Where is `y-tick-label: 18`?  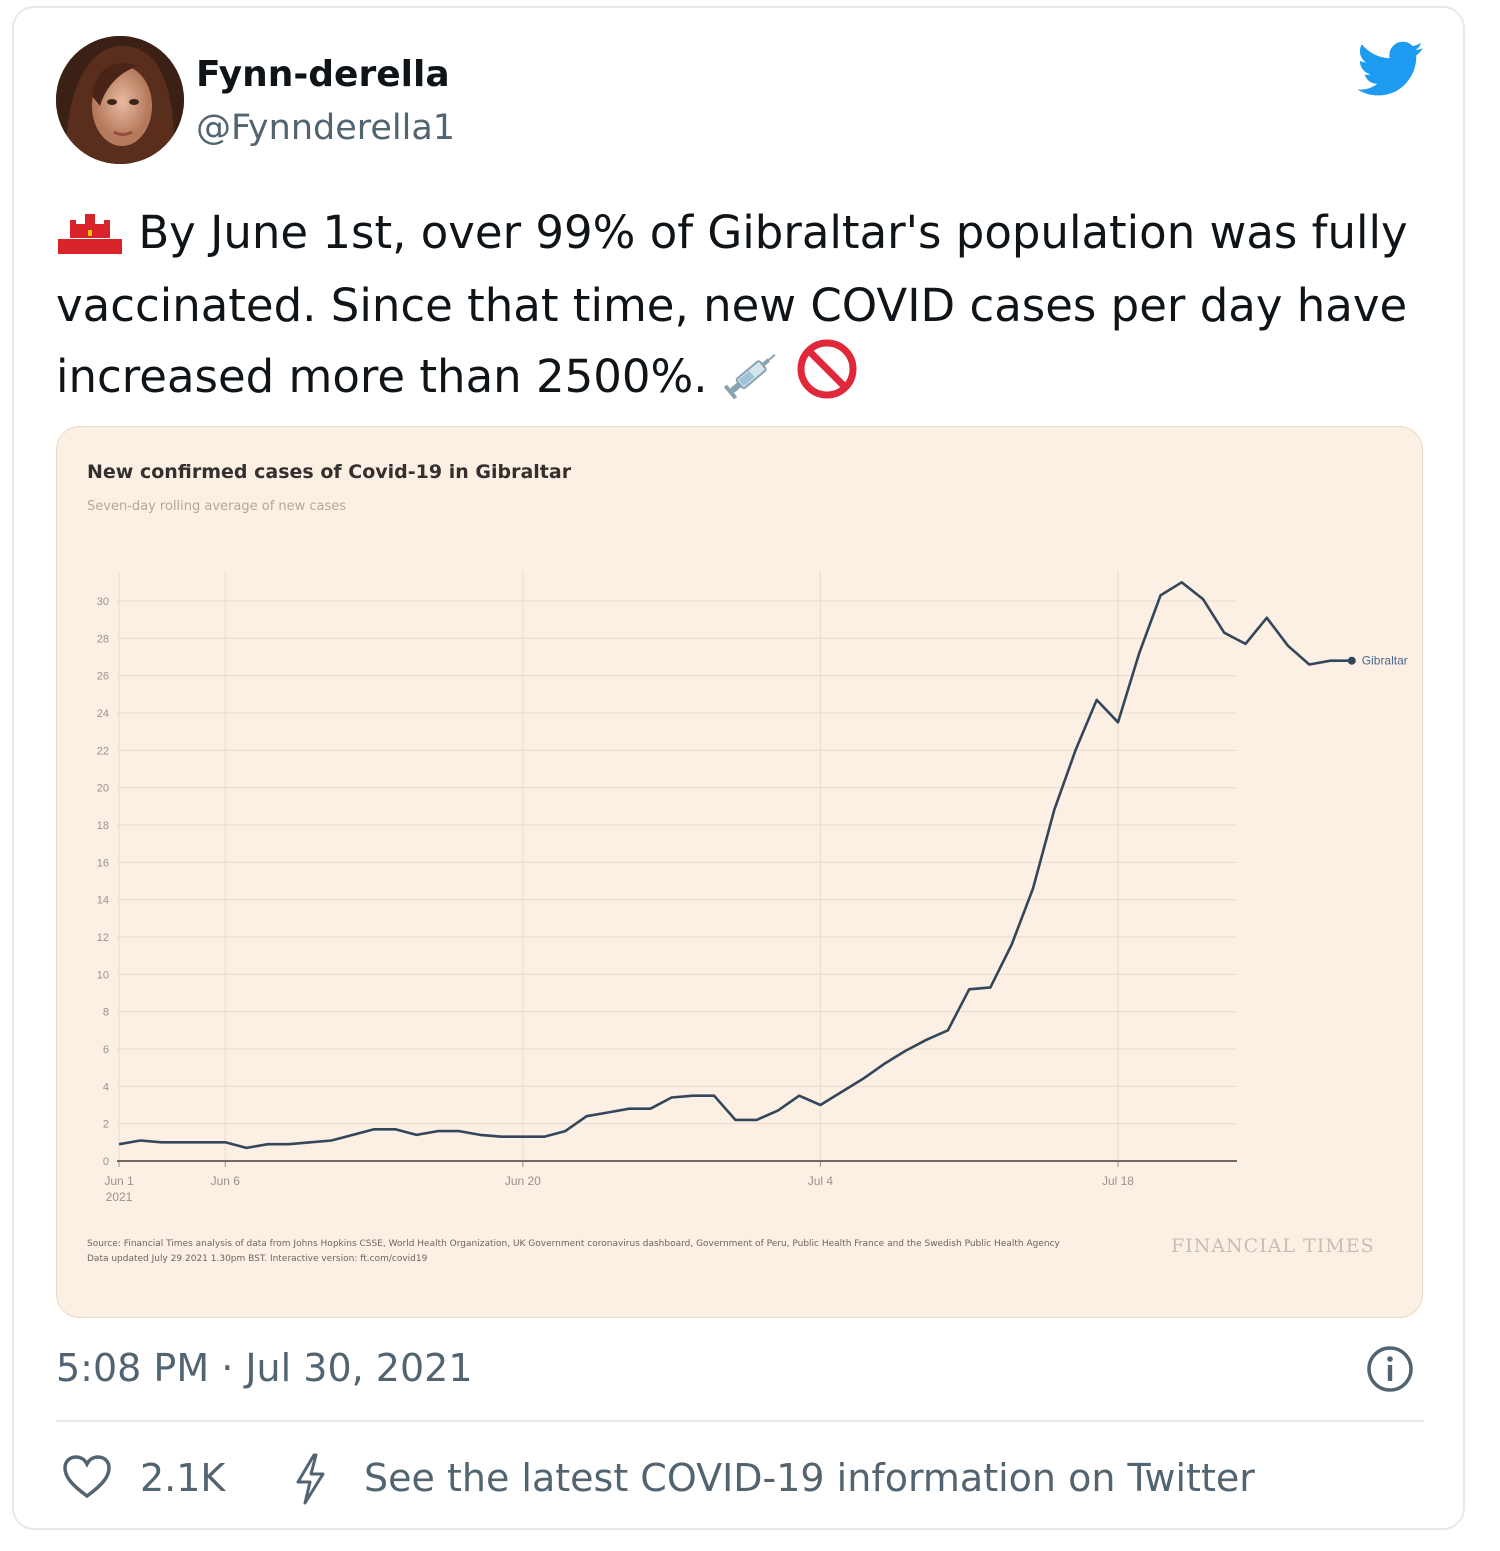 y-tick-label: 18 is located at coordinates (103, 826).